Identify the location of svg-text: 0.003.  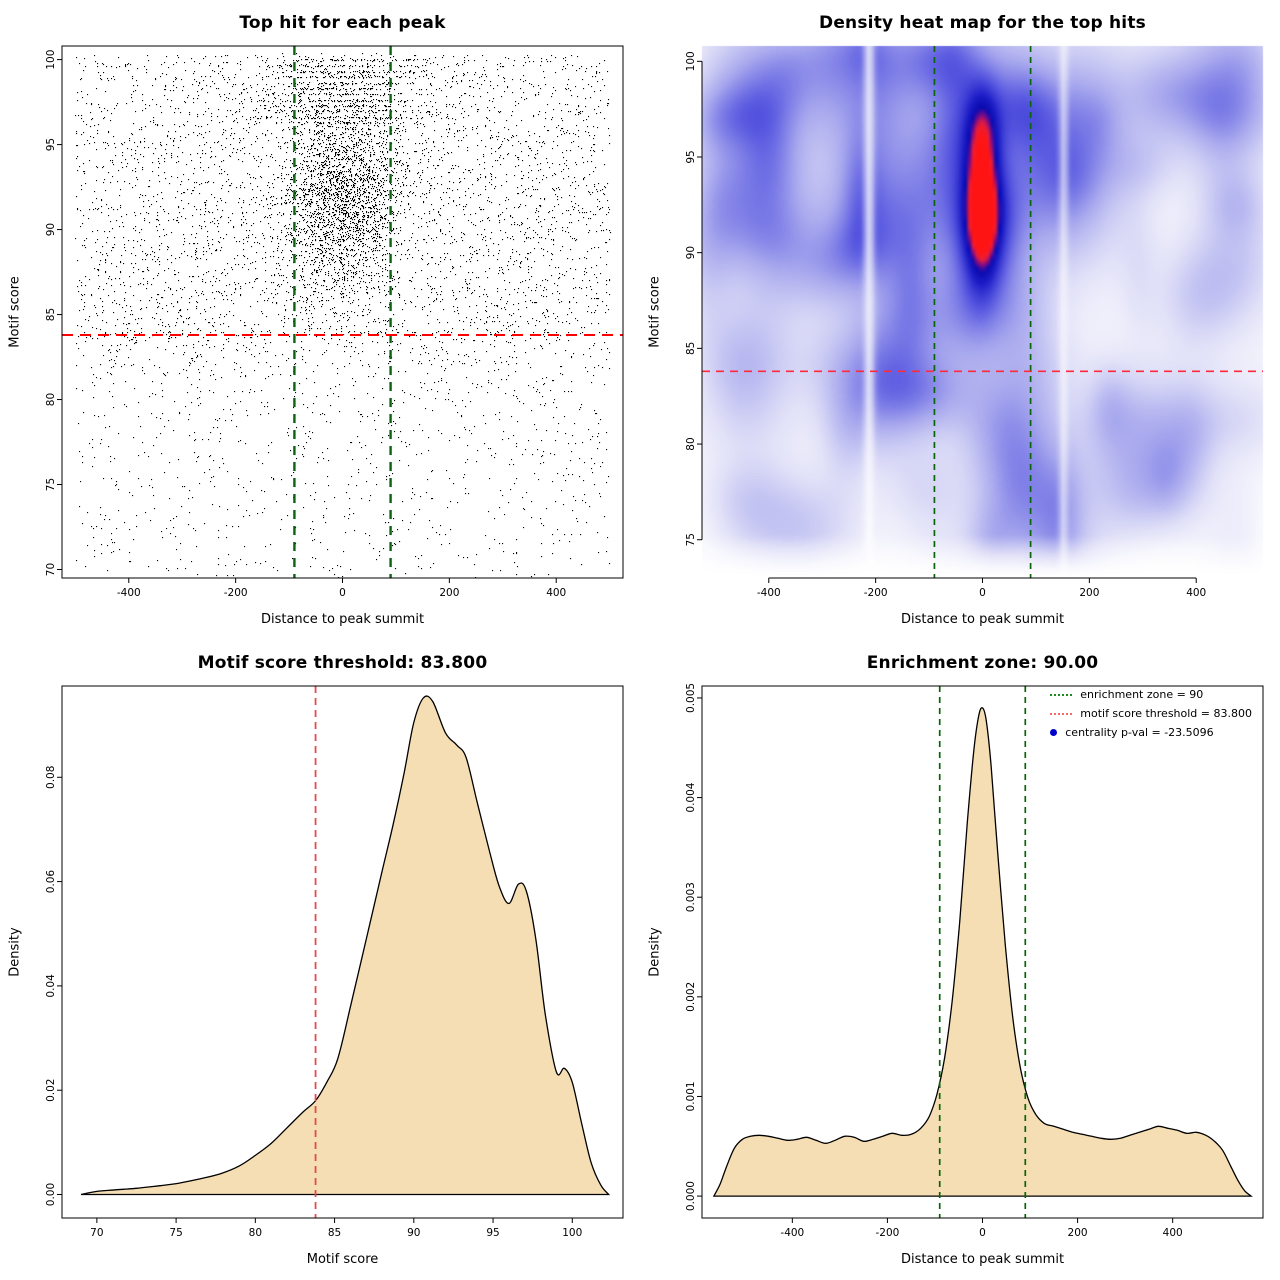
(691, 897).